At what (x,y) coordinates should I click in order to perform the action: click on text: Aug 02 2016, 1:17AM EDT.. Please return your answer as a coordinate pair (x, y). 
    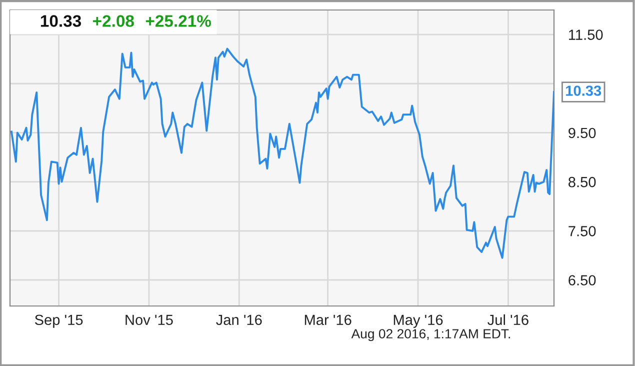
    Looking at the image, I should click on (430, 335).